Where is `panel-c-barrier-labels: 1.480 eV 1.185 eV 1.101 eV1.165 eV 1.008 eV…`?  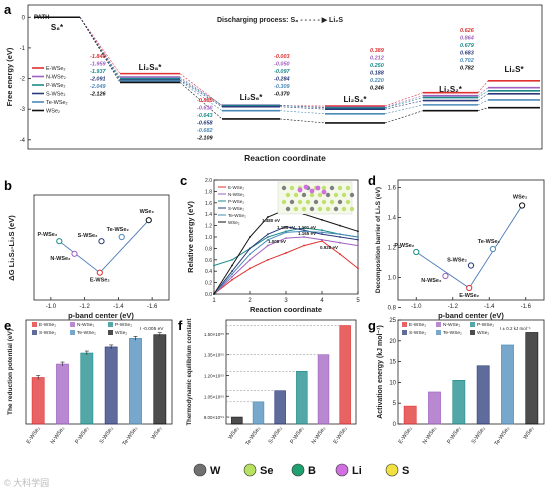 panel-c-barrier-labels: 1.480 eV 1.185 eV 1.101 eV1.165 eV 1.008 eV… is located at coordinates (300, 234).